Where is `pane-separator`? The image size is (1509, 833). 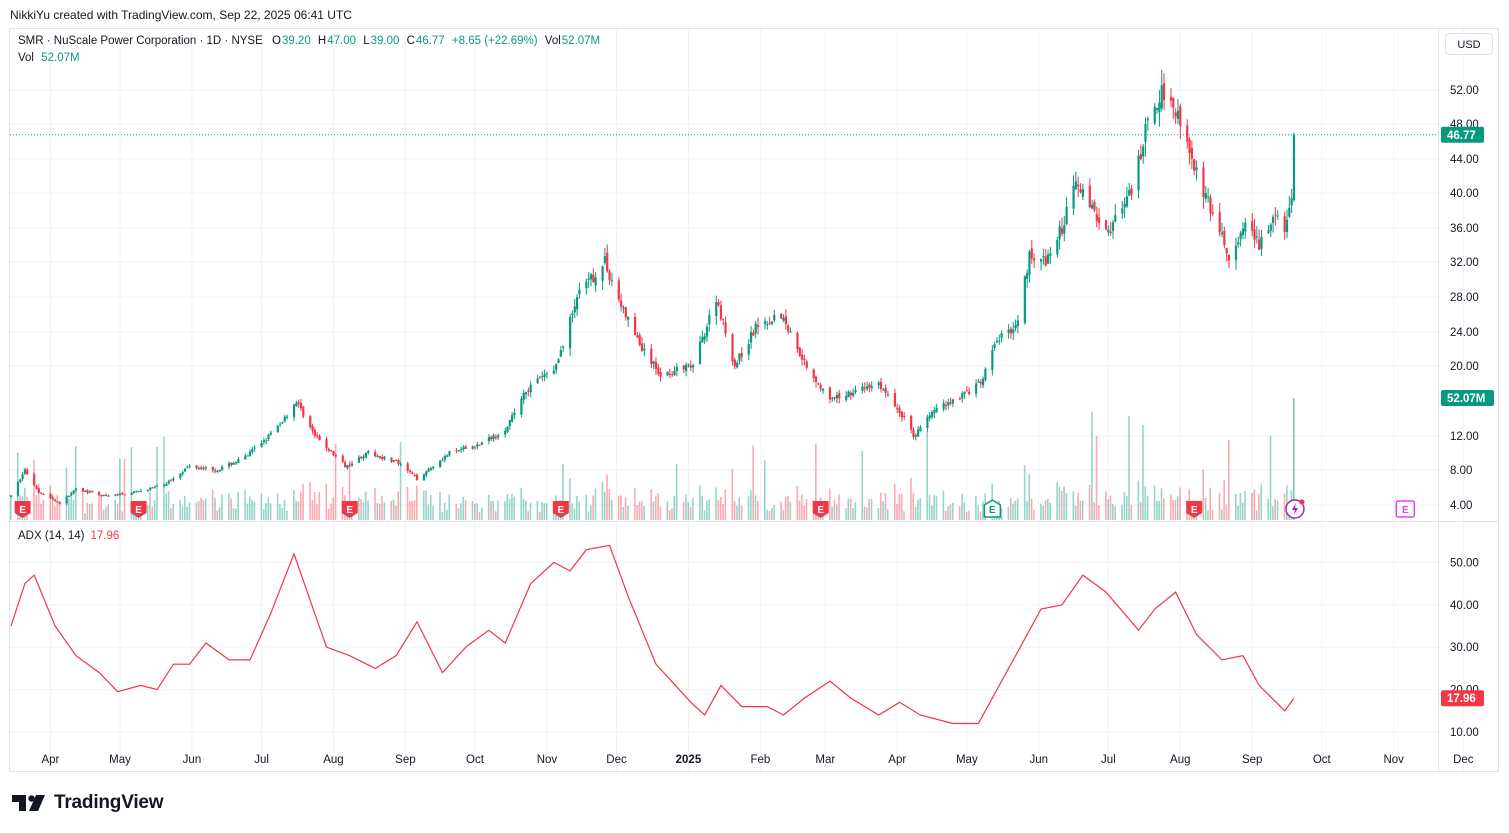 pane-separator is located at coordinates (754, 521).